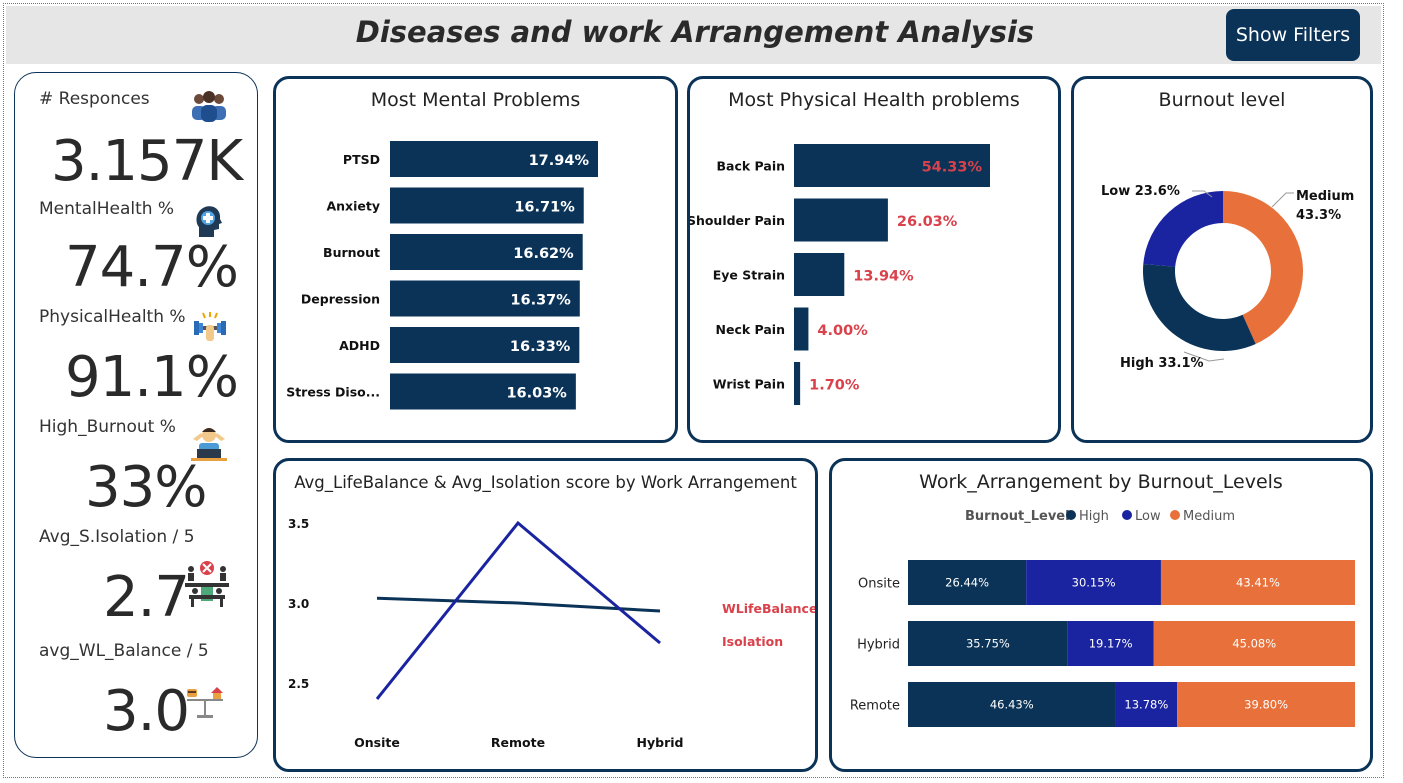 The image size is (1403, 783). What do you see at coordinates (536, 394) in the screenshot?
I see `mental-value-label: 16.03%` at bounding box center [536, 394].